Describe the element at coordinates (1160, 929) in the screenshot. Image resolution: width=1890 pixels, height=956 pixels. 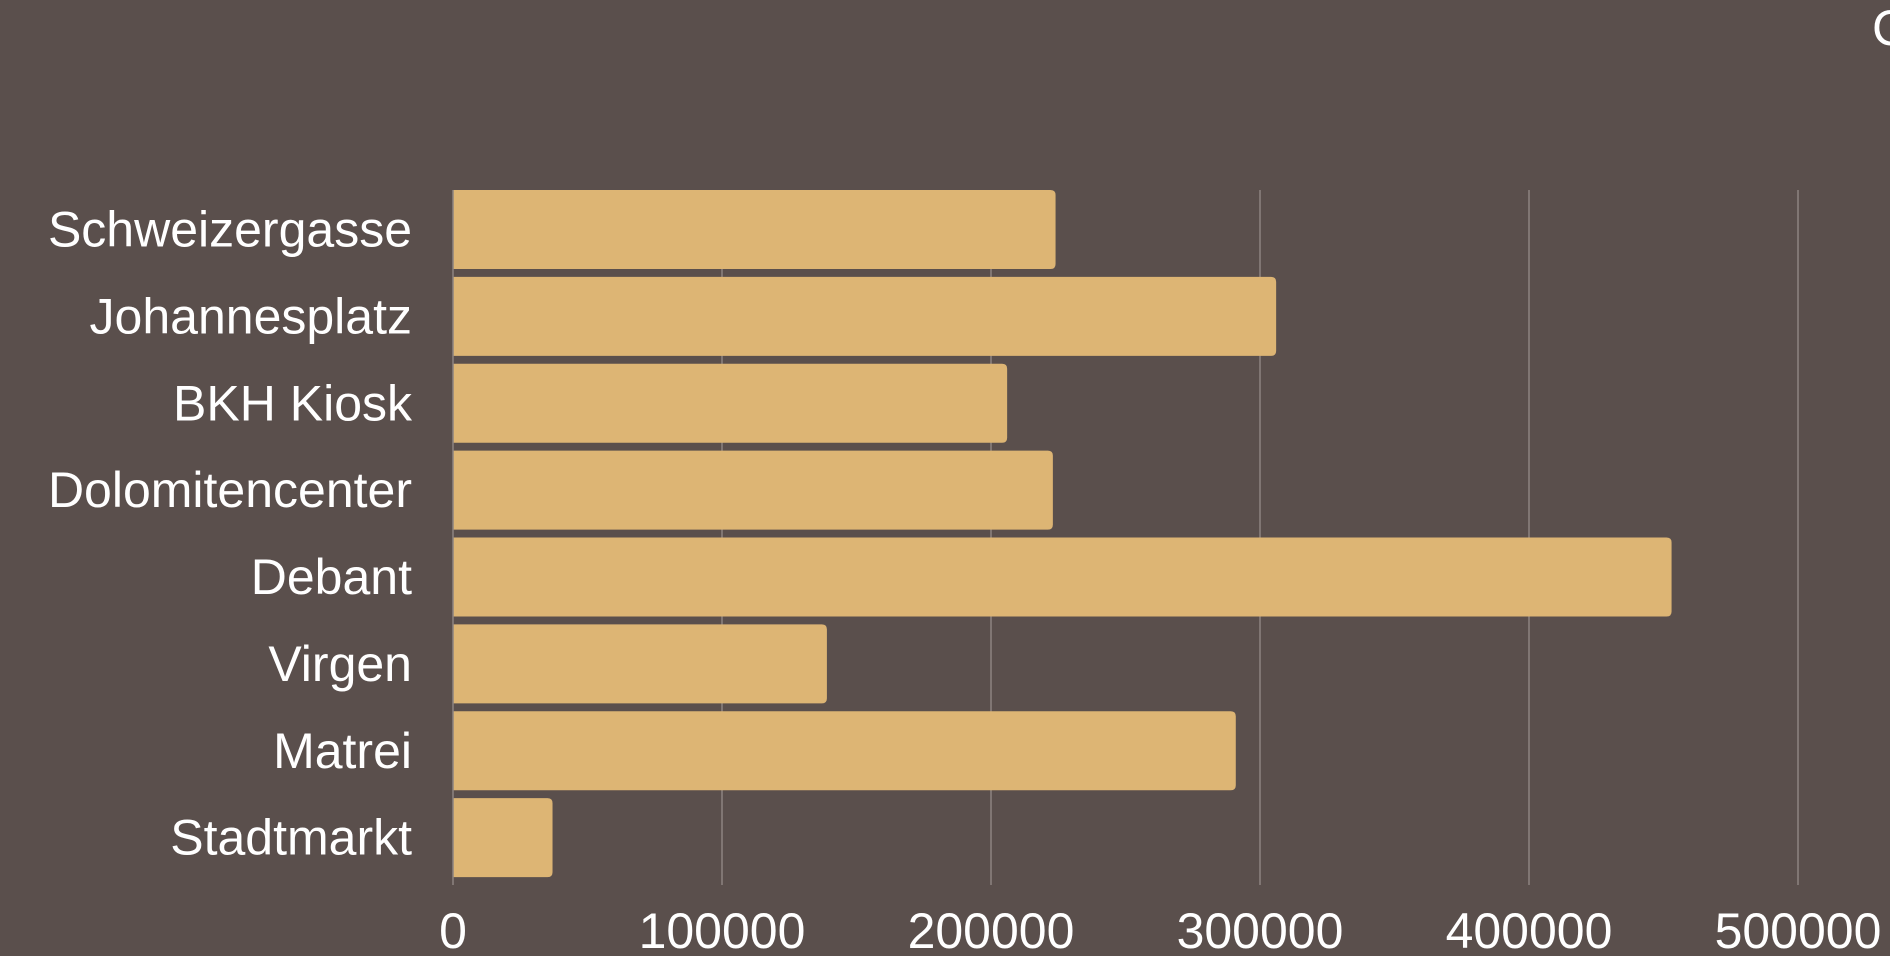
I see `x-tick-labels: 0 100000 200000 300000 400000 500000` at that location.